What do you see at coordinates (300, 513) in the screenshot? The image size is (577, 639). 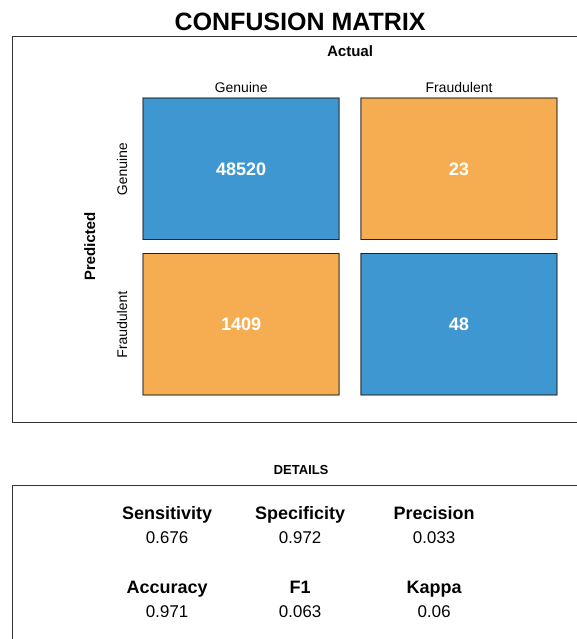 I see `category-label: Specificity` at bounding box center [300, 513].